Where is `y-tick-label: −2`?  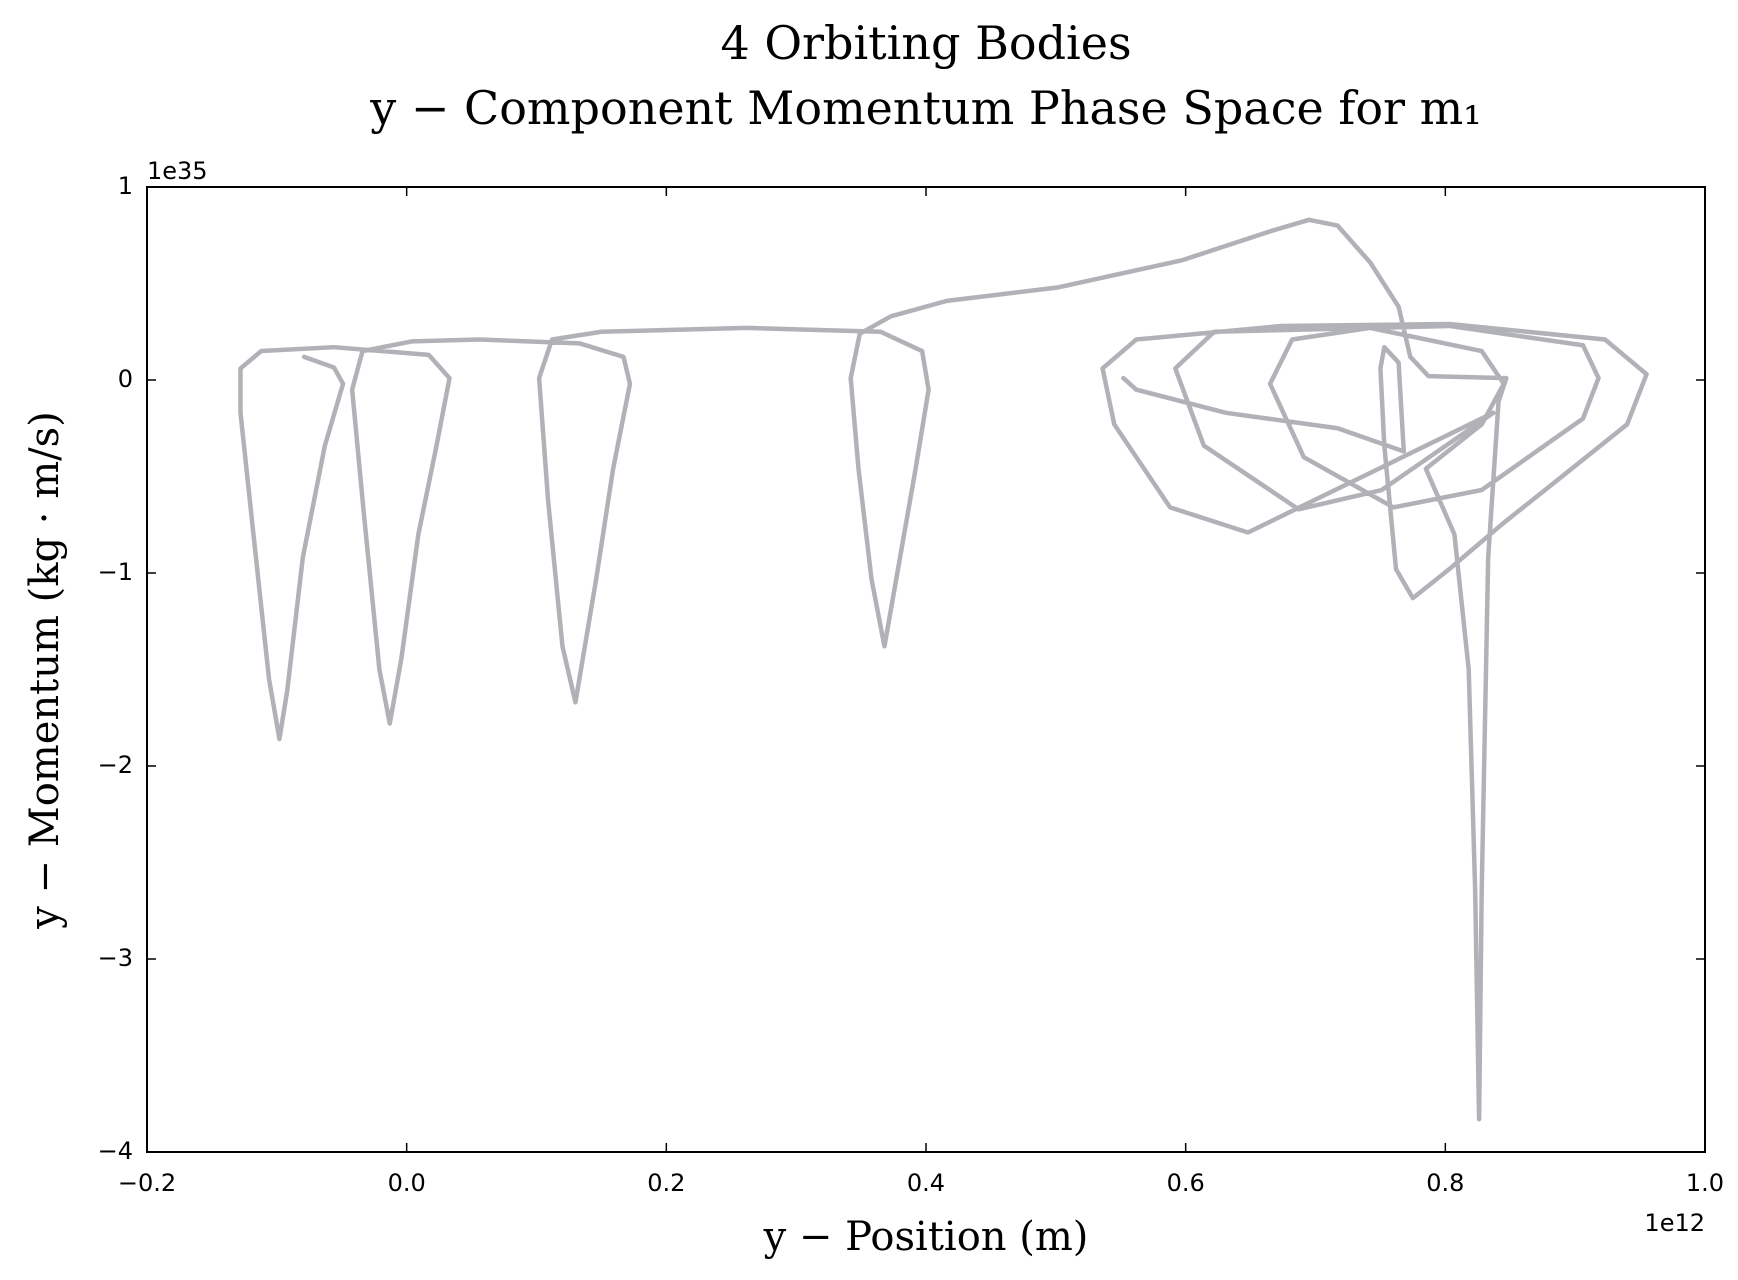
y-tick-label: −2 is located at coordinates (115, 765).